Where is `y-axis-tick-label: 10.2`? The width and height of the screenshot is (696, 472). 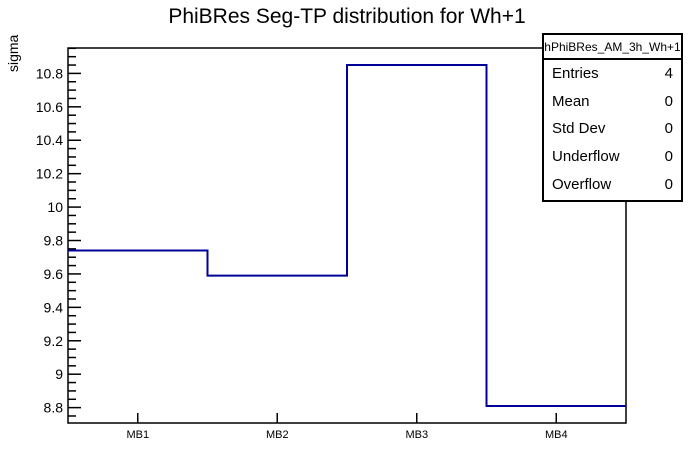
y-axis-tick-label: 10.2 is located at coordinates (49, 174).